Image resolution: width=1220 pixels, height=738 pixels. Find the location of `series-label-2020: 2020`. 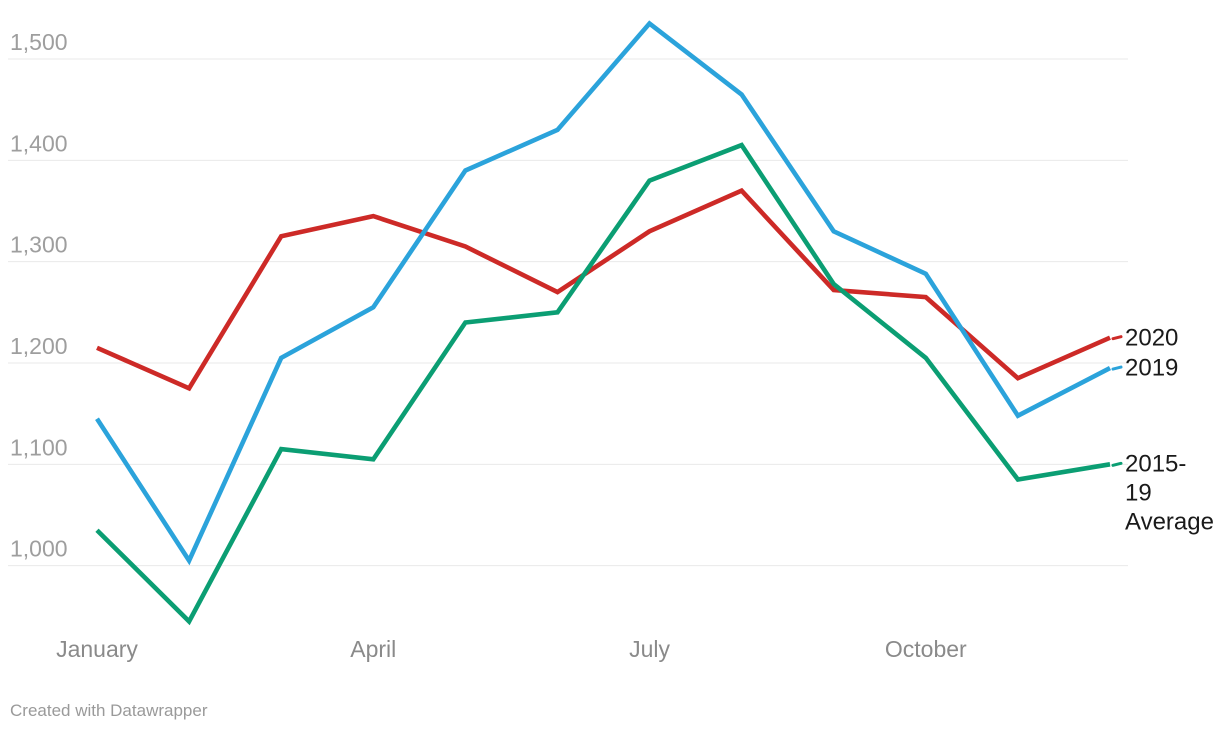

series-label-2020: 2020 is located at coordinates (1152, 338).